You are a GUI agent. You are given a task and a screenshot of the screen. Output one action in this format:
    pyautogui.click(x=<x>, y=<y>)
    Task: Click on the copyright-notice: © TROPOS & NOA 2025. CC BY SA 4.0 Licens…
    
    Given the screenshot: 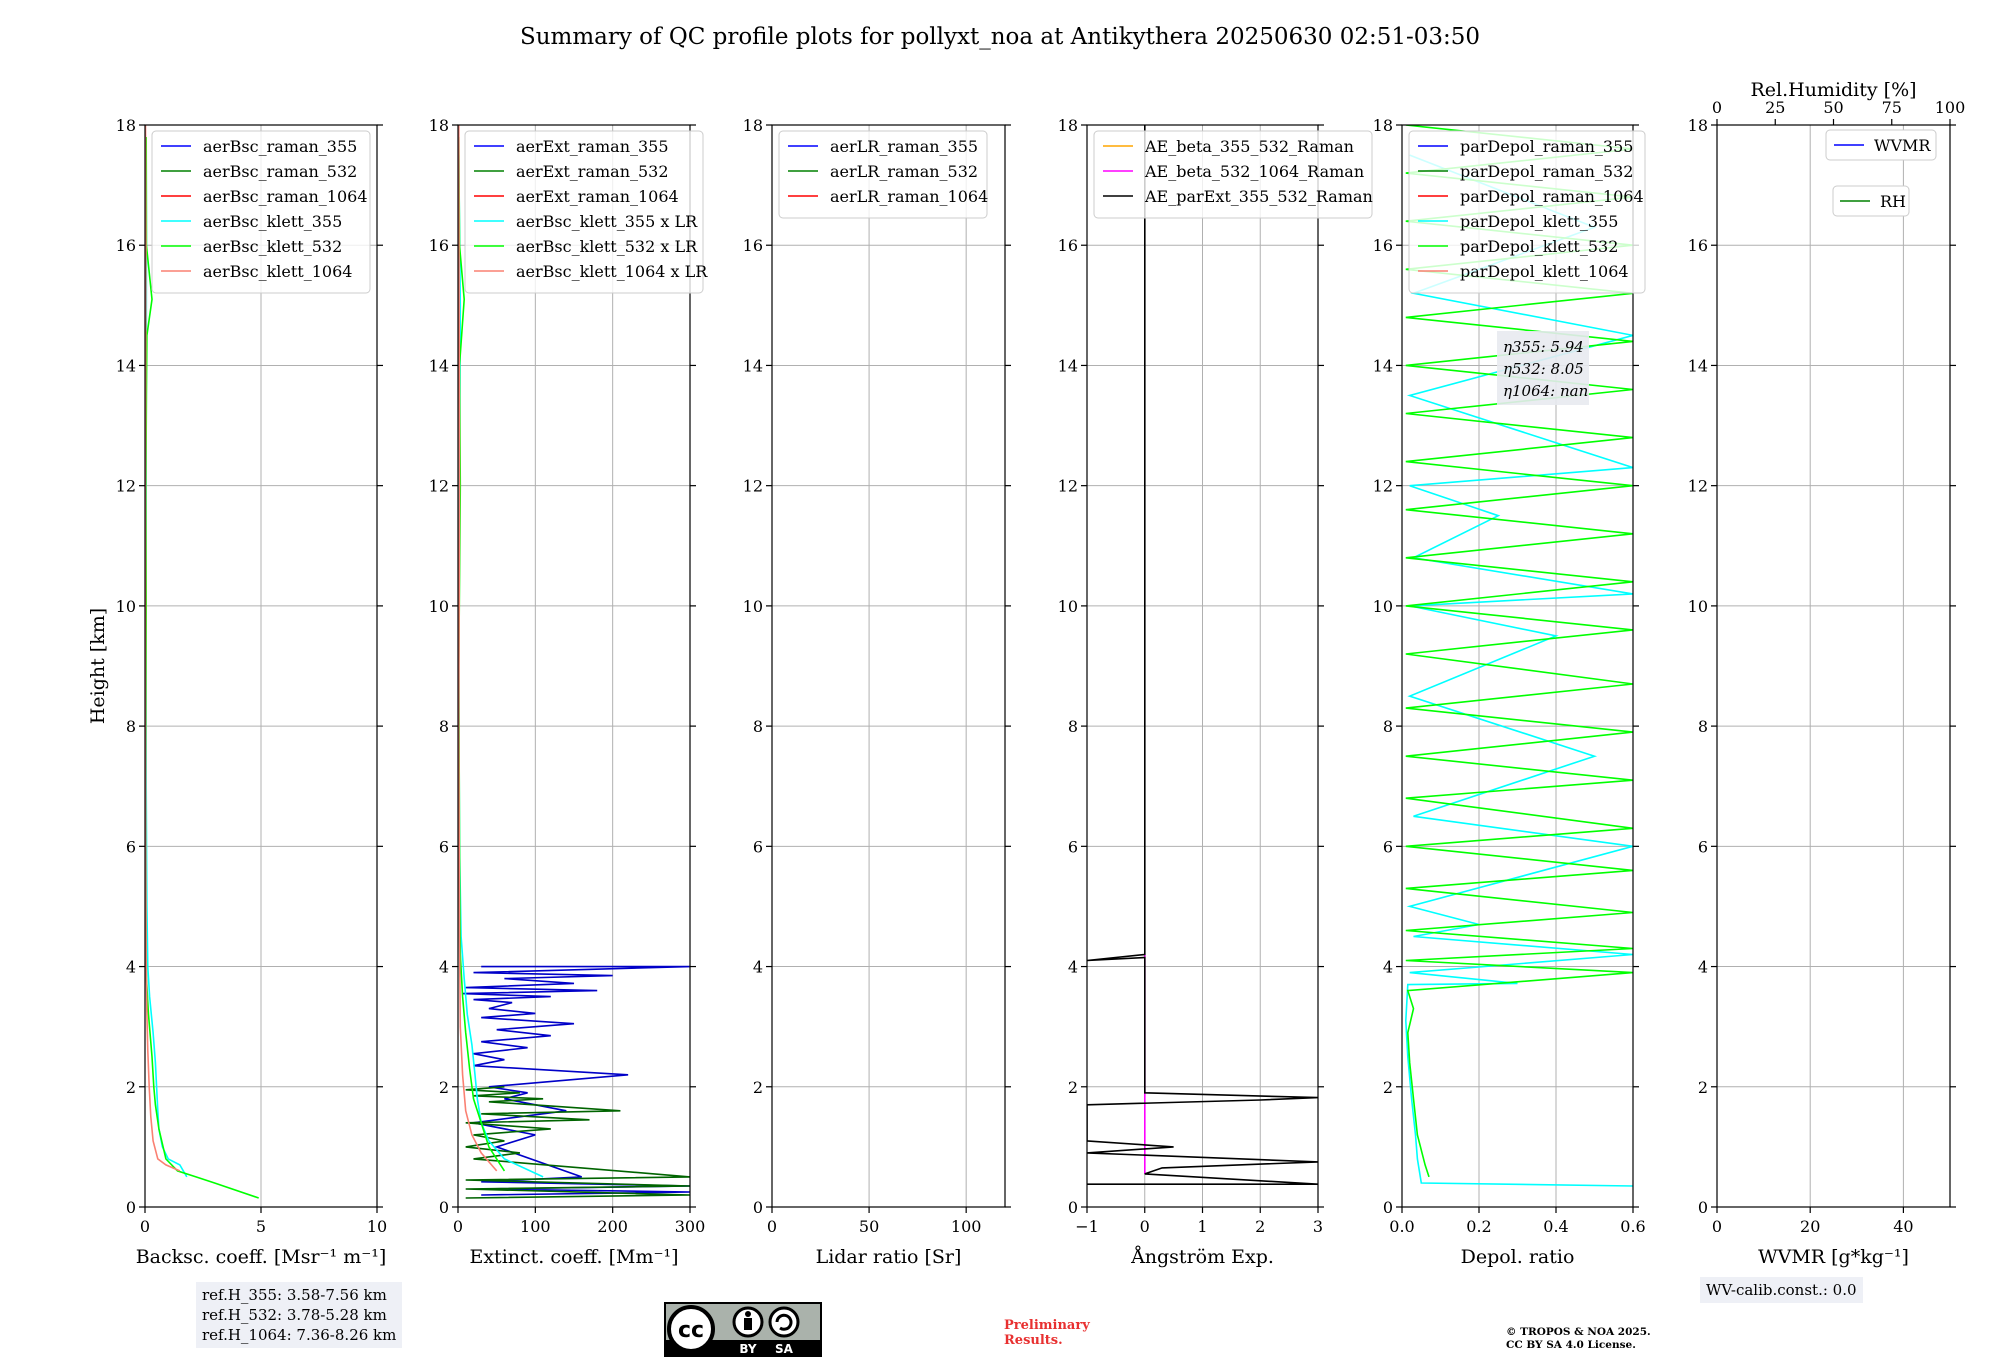 What is the action you would take?
    pyautogui.click(x=1578, y=1339)
    